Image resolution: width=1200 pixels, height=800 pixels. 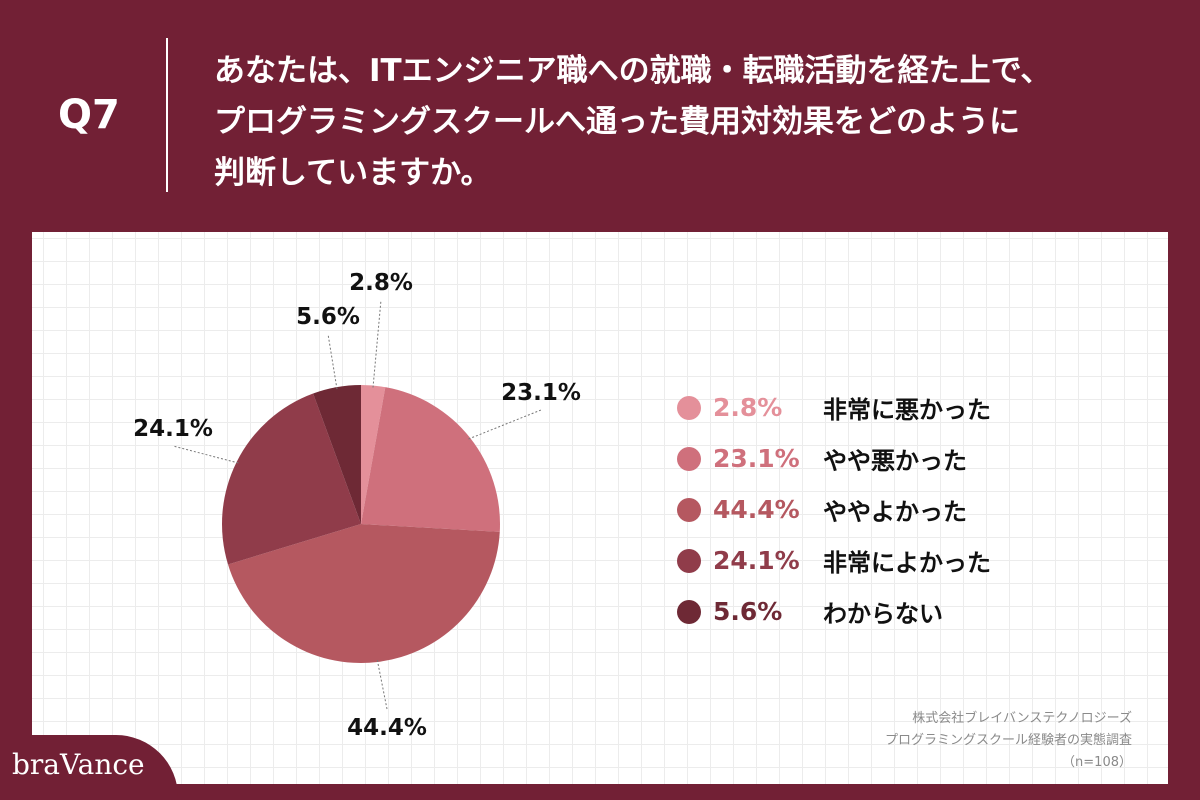 What do you see at coordinates (89, 115) in the screenshot?
I see `question-number: Q7` at bounding box center [89, 115].